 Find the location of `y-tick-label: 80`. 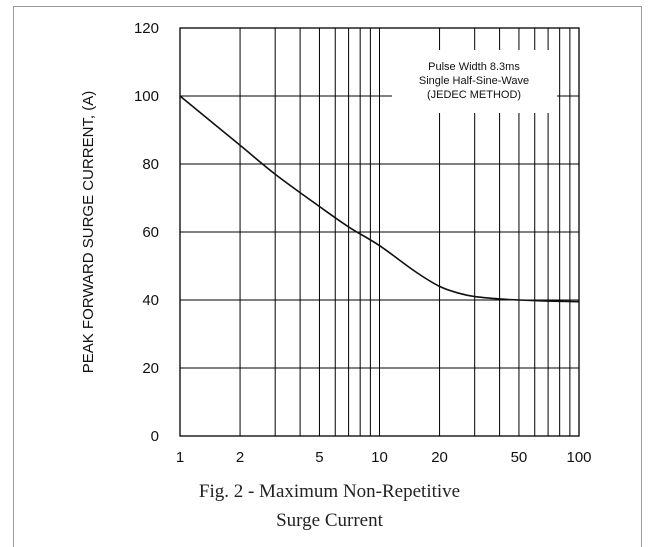

y-tick-label: 80 is located at coordinates (150, 164).